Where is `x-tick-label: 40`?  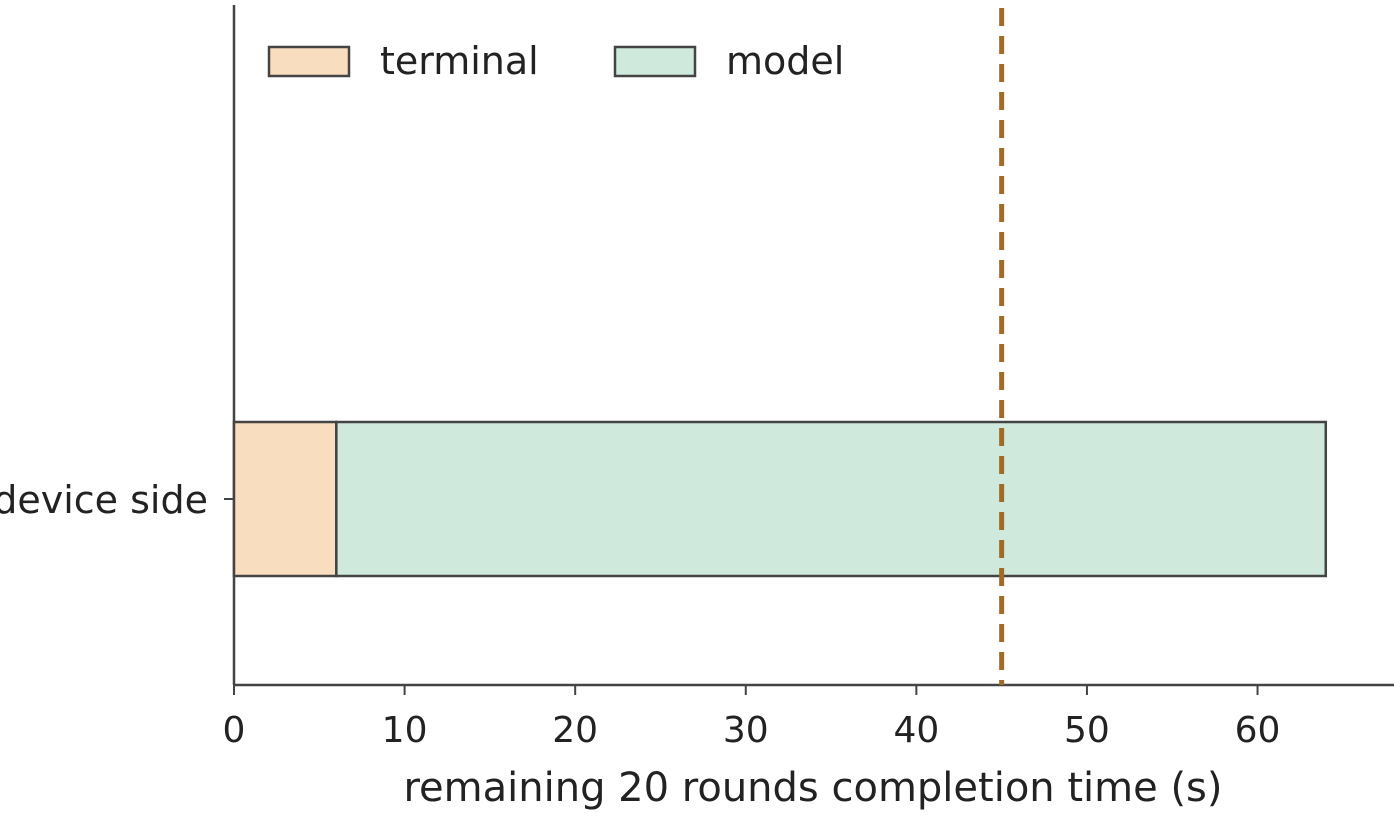 x-tick-label: 40 is located at coordinates (916, 730).